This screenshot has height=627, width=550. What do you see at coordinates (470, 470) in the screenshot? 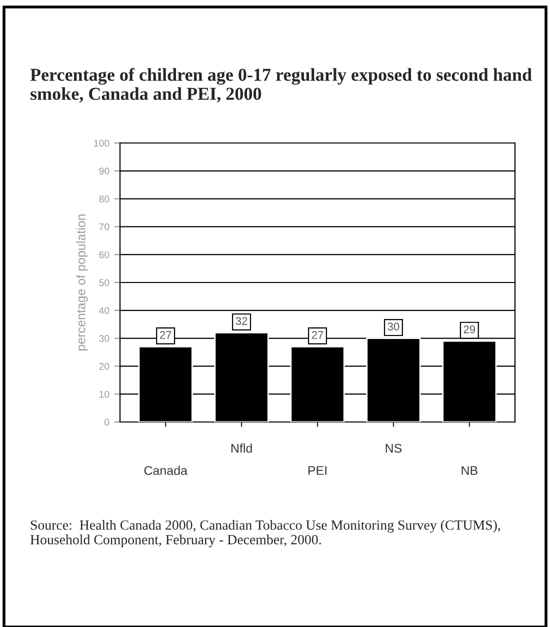
I see `x-tick-label: NB` at bounding box center [470, 470].